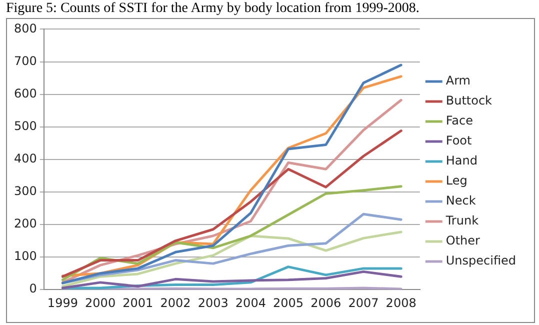  I want to click on legend-label: Foot, so click(459, 141).